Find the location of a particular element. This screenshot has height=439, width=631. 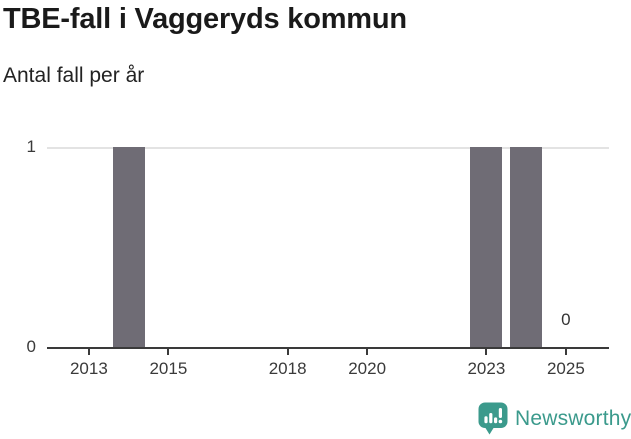

x-tick-label-2013: 2013 is located at coordinates (88, 368).